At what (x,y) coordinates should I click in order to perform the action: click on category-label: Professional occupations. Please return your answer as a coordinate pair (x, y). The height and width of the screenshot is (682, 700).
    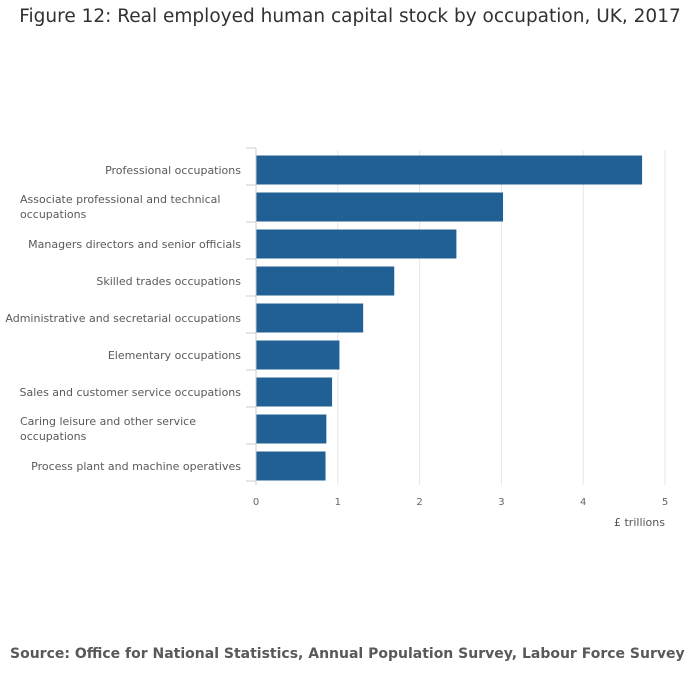
    Looking at the image, I should click on (173, 170).